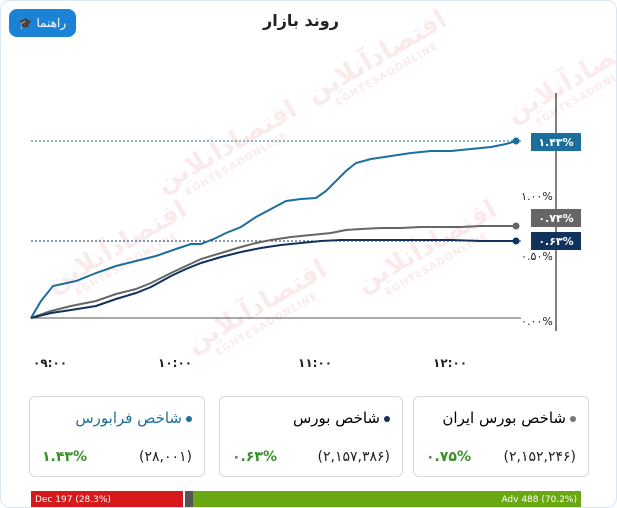 This screenshot has height=508, width=617. Describe the element at coordinates (537, 256) in the screenshot. I see `y-tick-label: ۰.۵۰%` at that location.